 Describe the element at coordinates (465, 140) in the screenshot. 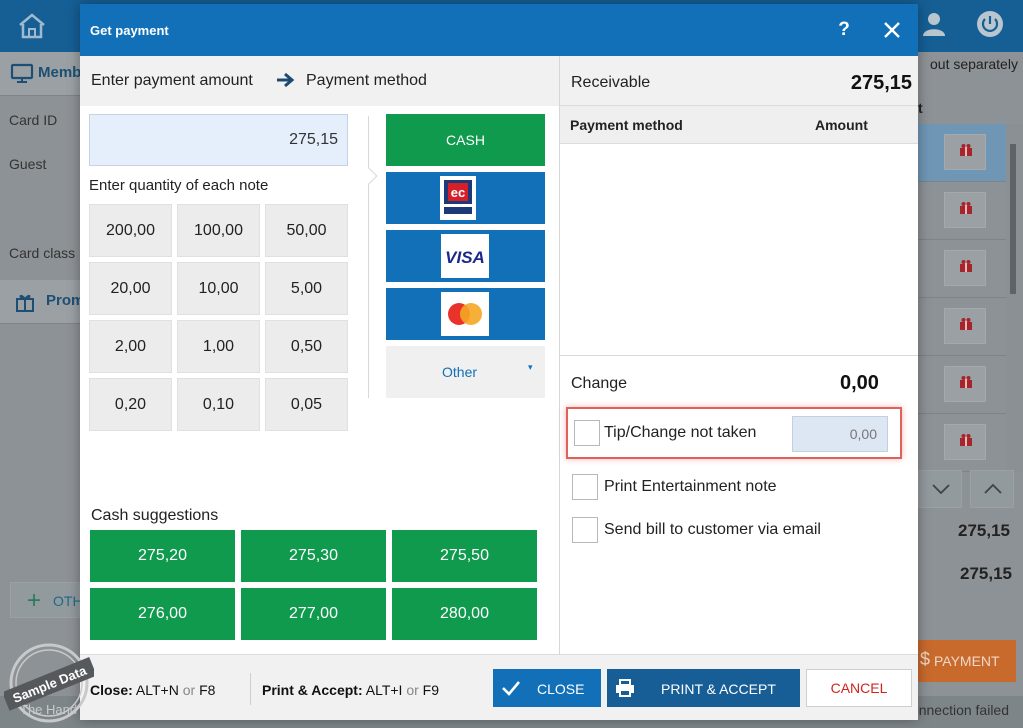

I see `cash-method-button: CASH` at that location.